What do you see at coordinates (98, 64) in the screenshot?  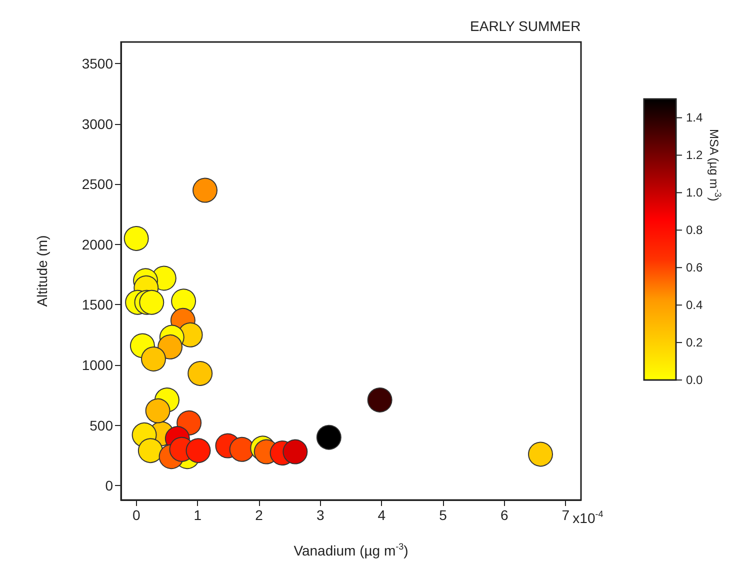 I see `y-tick-label: 3500` at bounding box center [98, 64].